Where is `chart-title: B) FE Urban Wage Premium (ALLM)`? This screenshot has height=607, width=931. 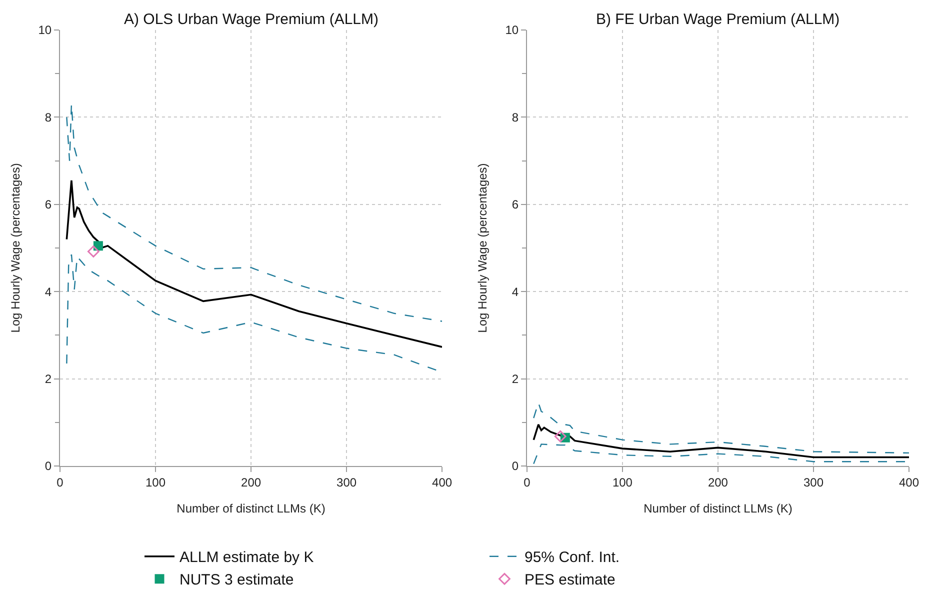 chart-title: B) FE Urban Wage Premium (ALLM) is located at coordinates (718, 19).